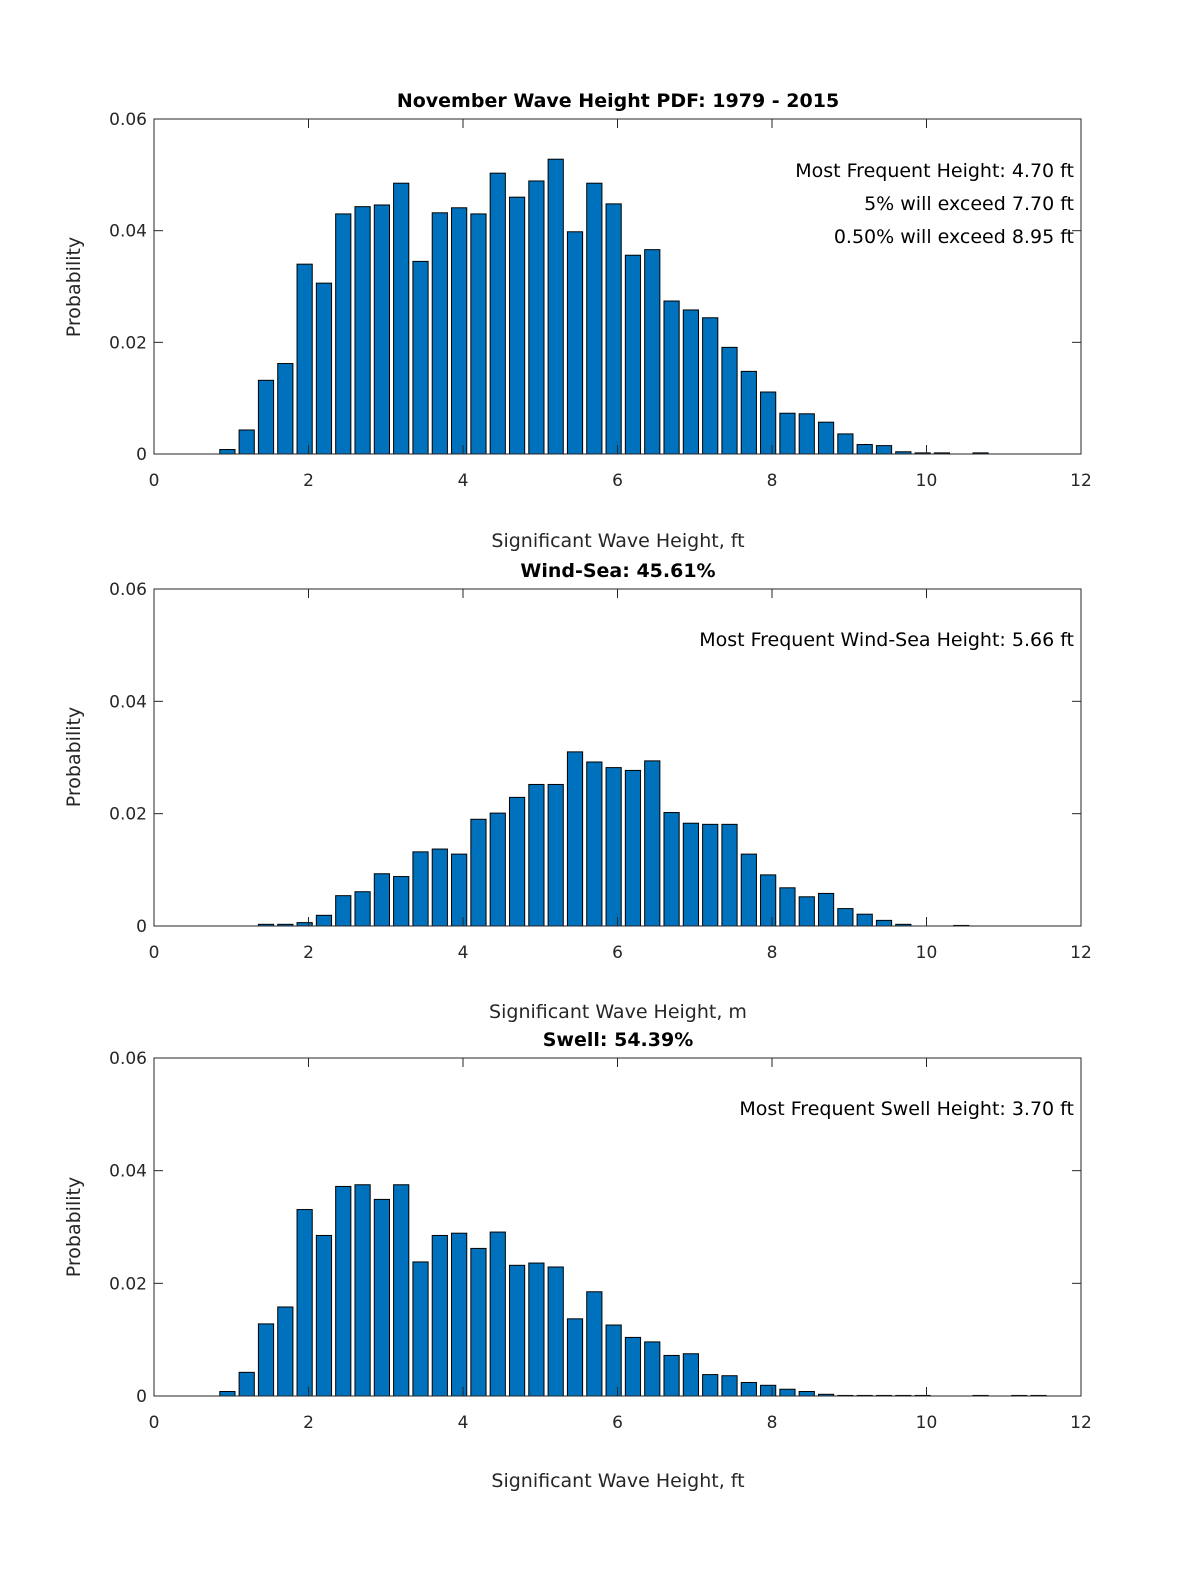 The image size is (1200, 1575). What do you see at coordinates (617, 481) in the screenshot?
I see `x-tick-label: 6` at bounding box center [617, 481].